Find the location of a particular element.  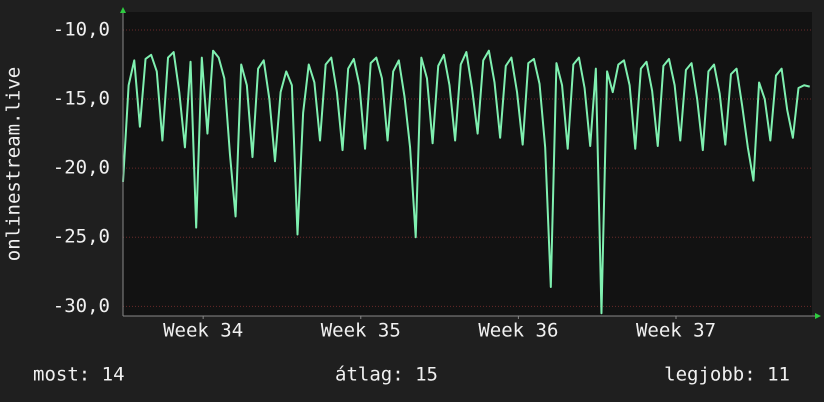

x-tick-label: Week 35 is located at coordinates (361, 331).